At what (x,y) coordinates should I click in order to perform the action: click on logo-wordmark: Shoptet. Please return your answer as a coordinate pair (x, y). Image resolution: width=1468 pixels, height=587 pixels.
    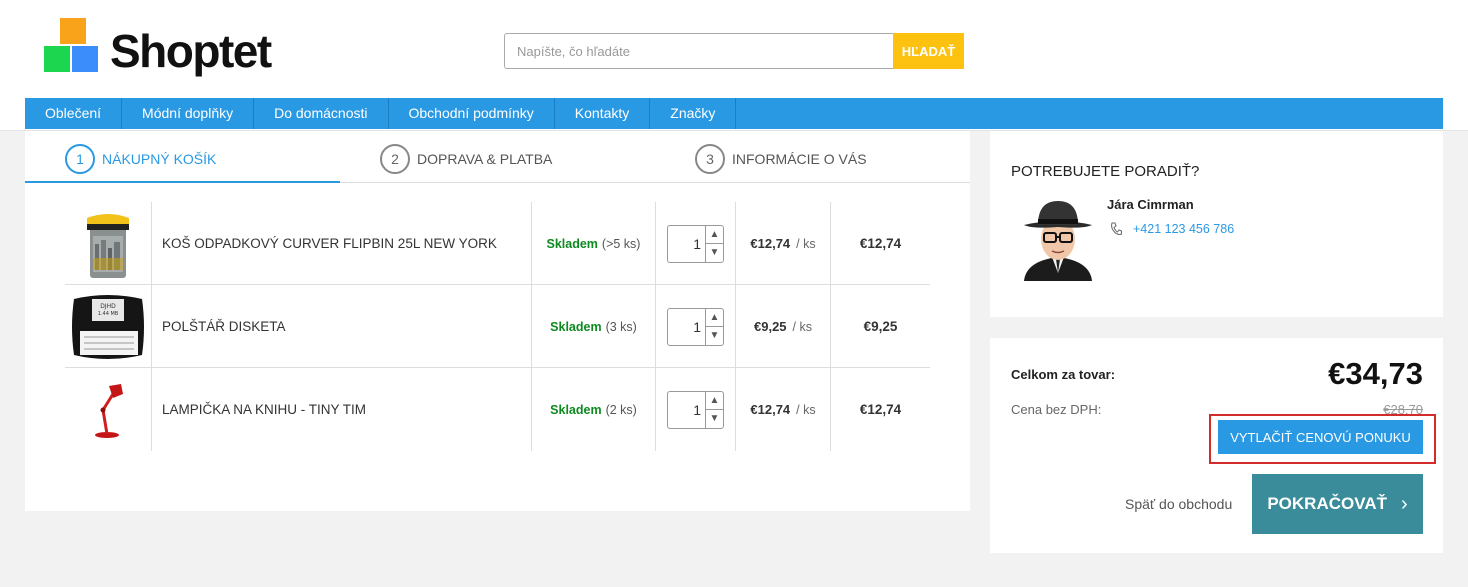
    Looking at the image, I should click on (191, 51).